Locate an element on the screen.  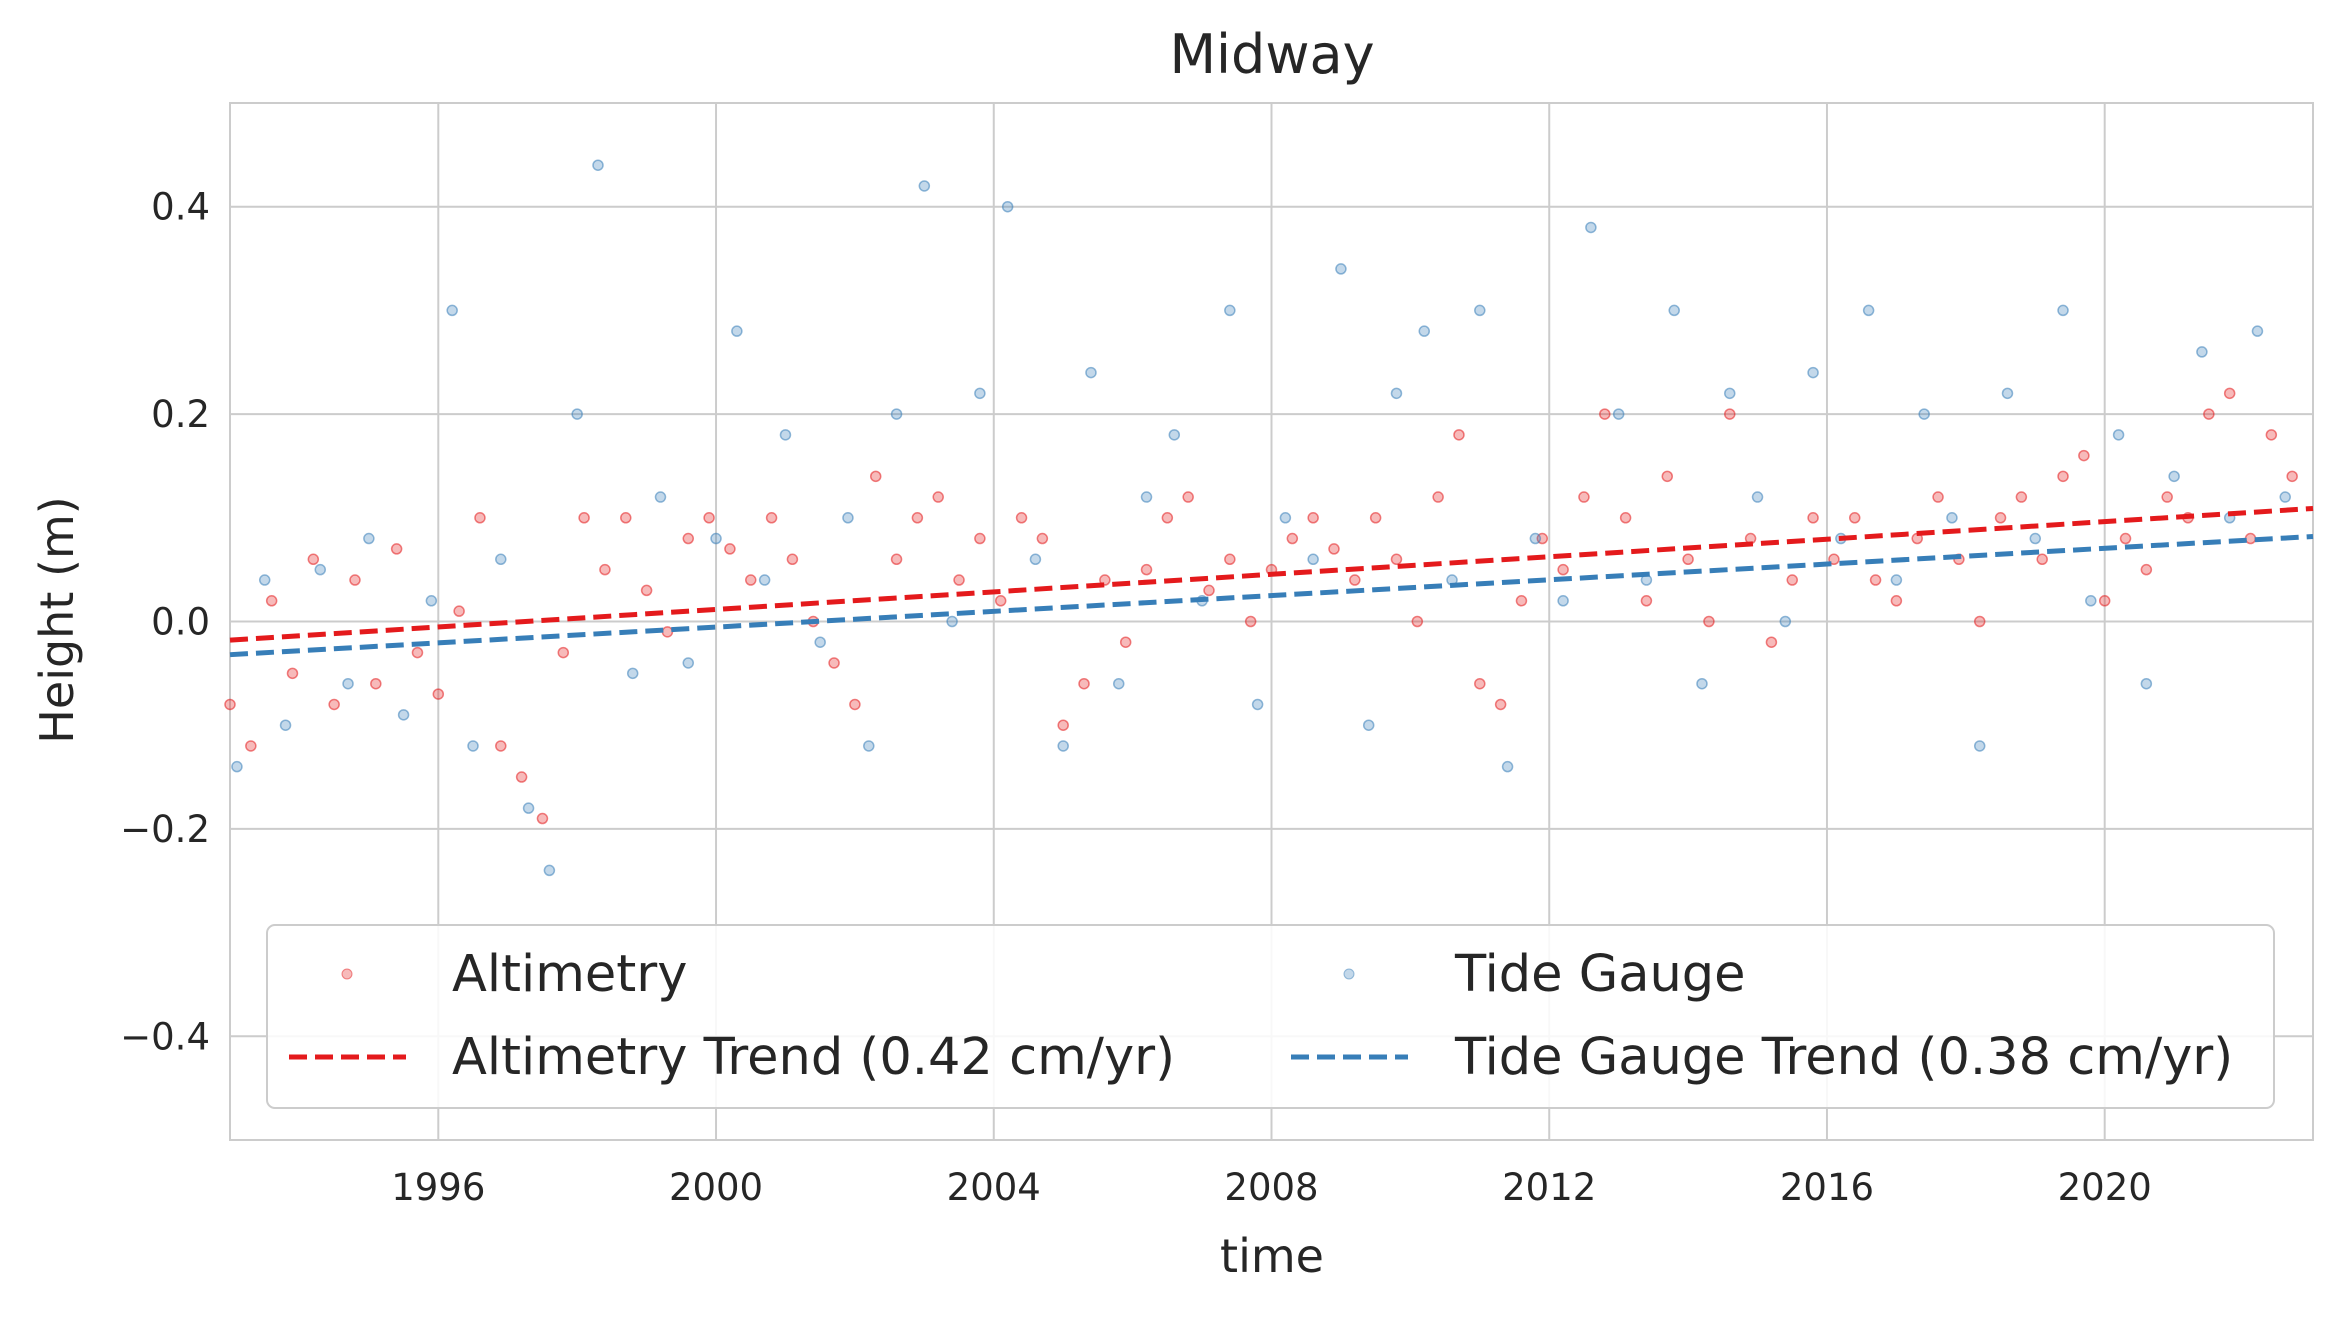
legend-box is located at coordinates (1270, 1016).